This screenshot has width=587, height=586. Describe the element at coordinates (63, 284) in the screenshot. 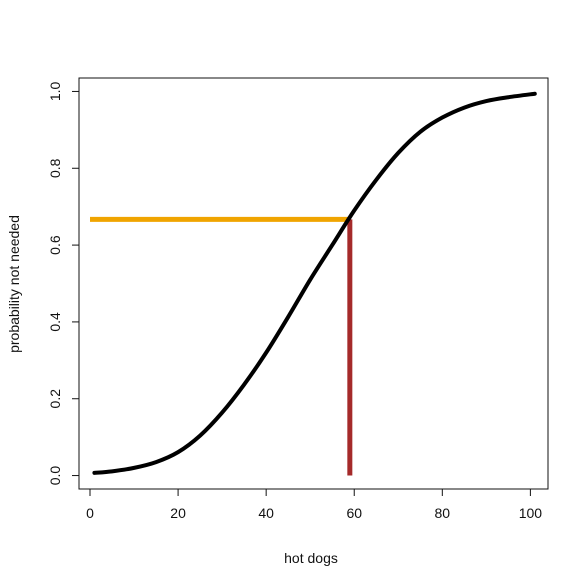

I see `y-axis: 0.0 0.2 0.4 0.6 0.8 1.0` at that location.